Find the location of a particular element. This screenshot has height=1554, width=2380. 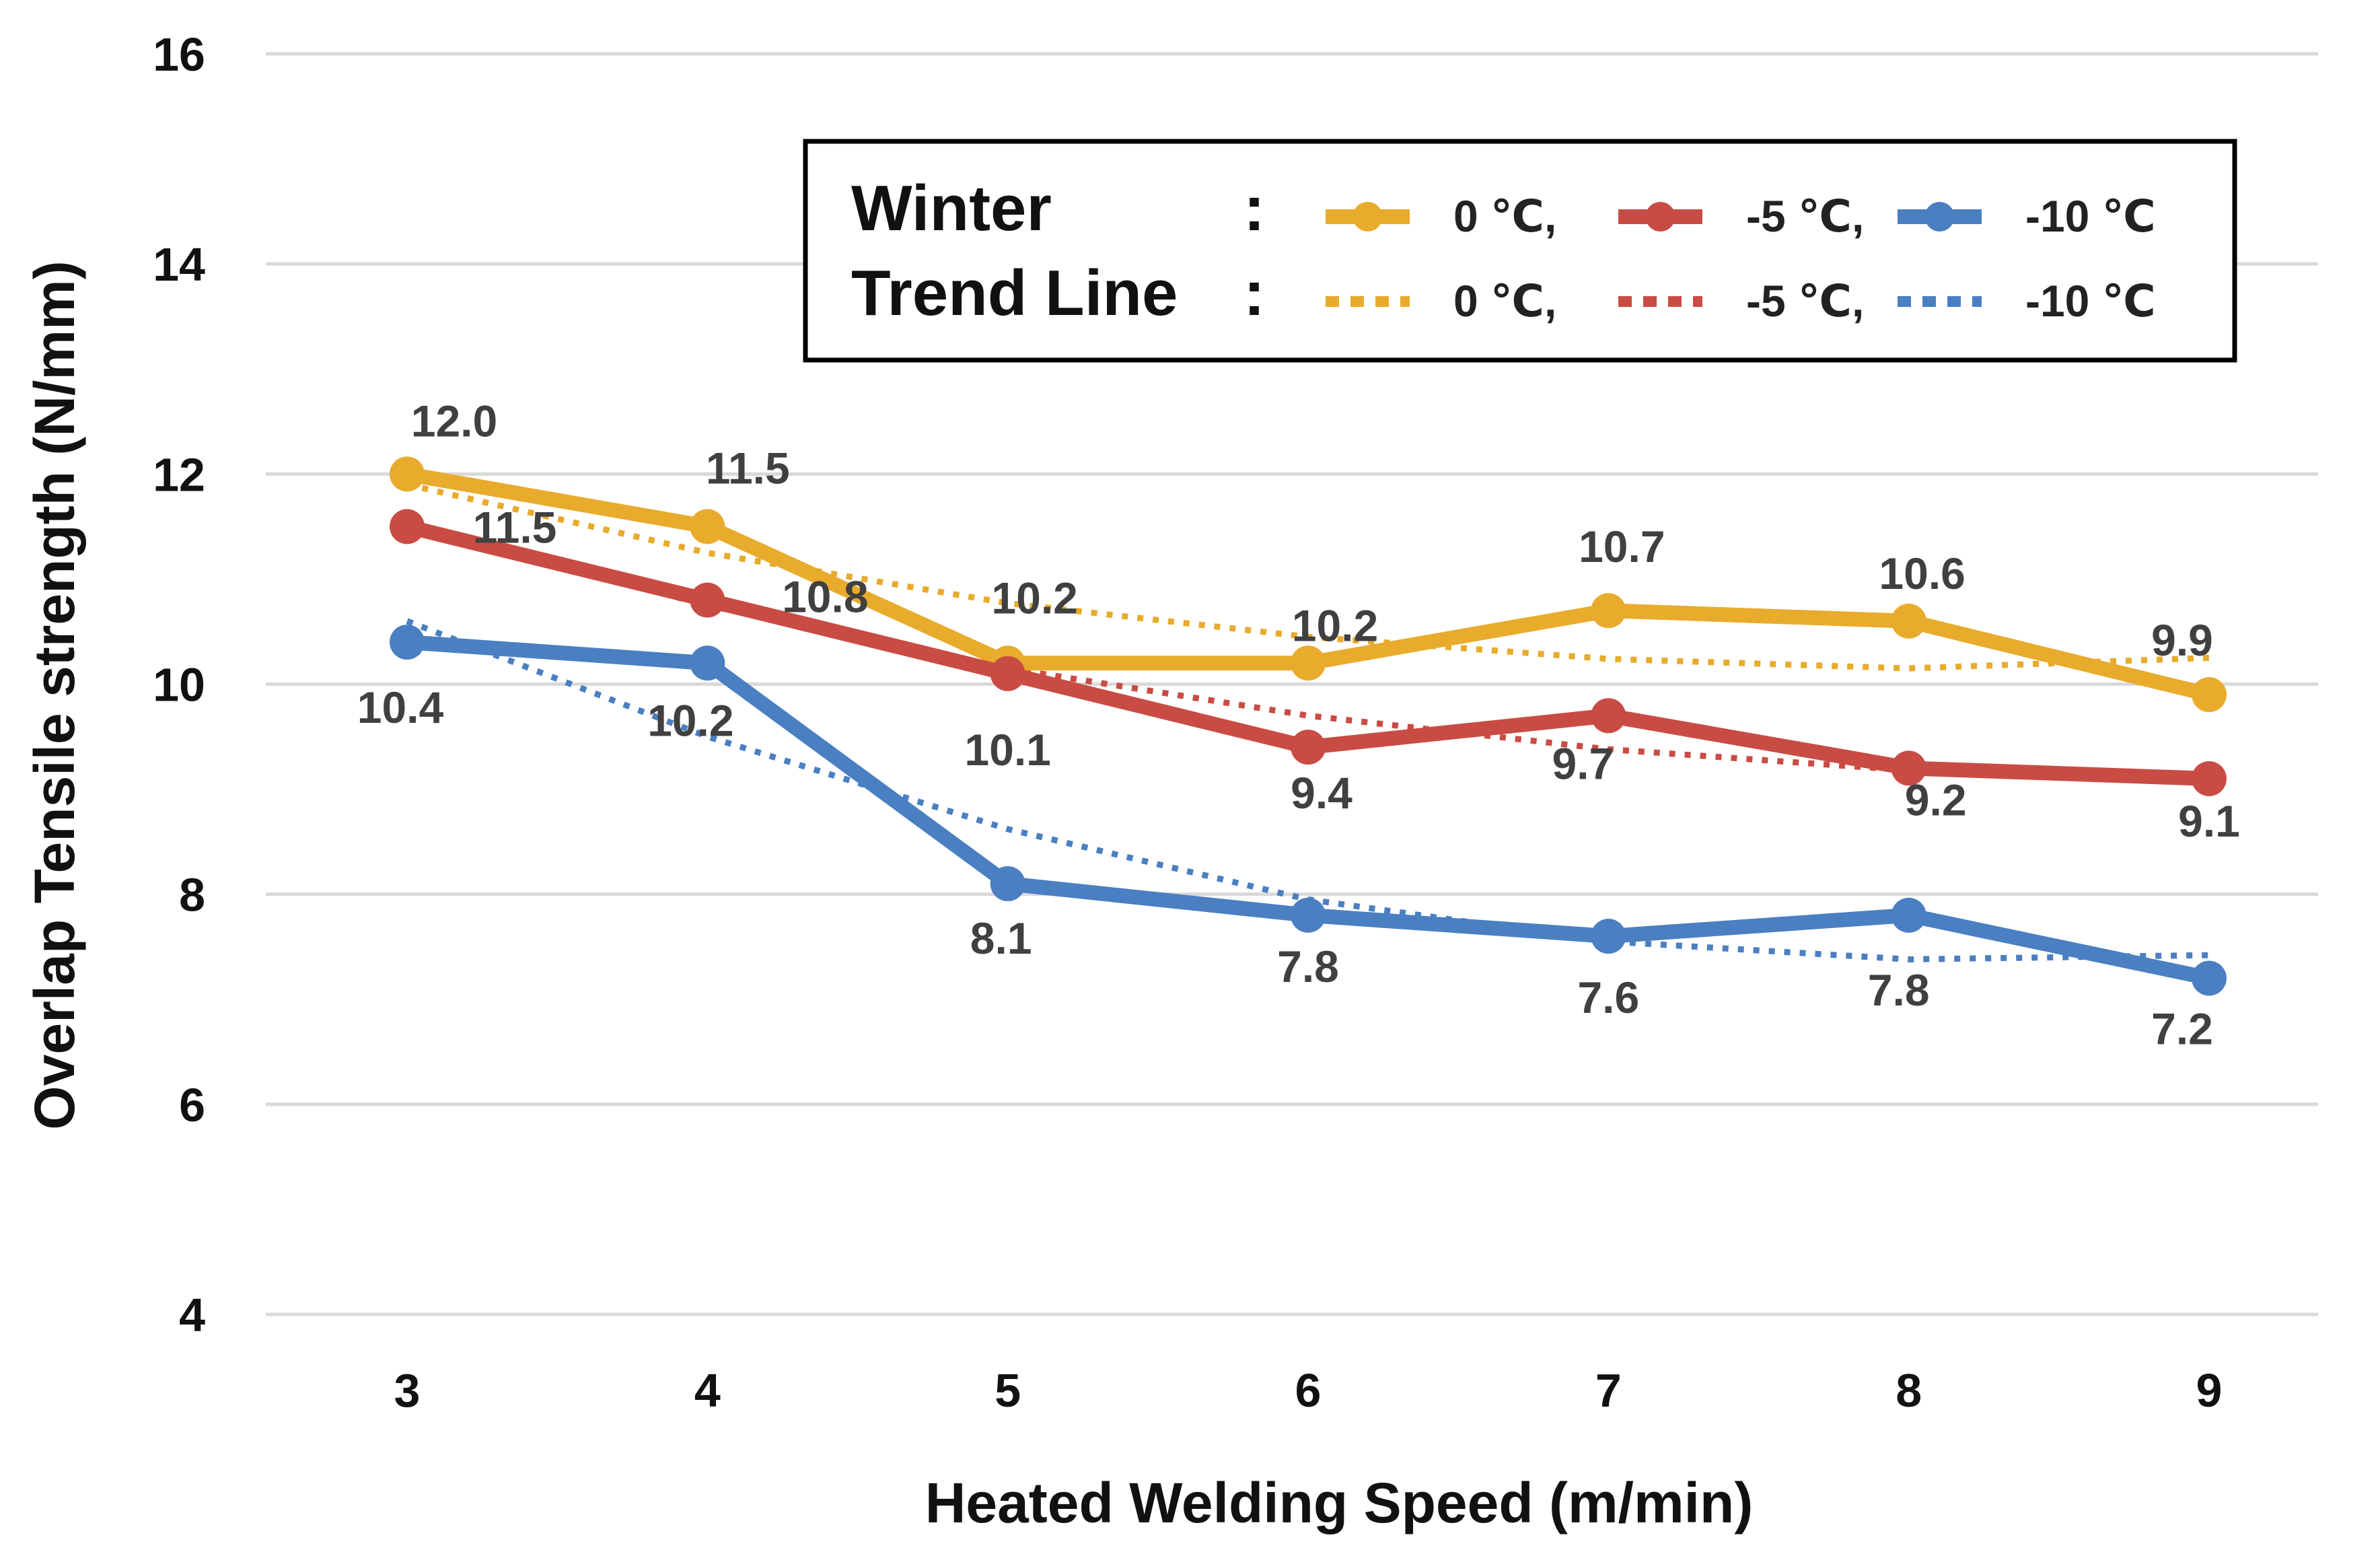

y-tick-label: 8 is located at coordinates (192, 895).